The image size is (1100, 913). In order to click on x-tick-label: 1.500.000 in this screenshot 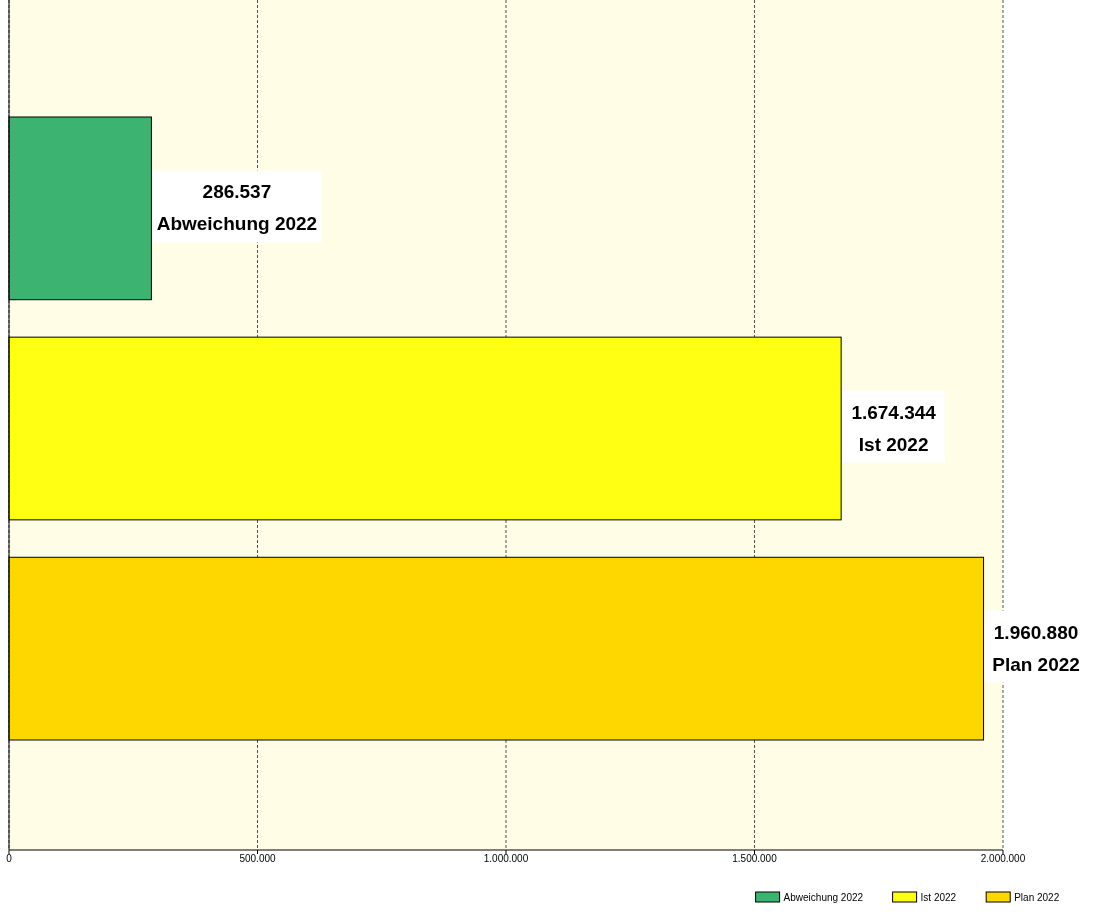, I will do `click(755, 858)`.